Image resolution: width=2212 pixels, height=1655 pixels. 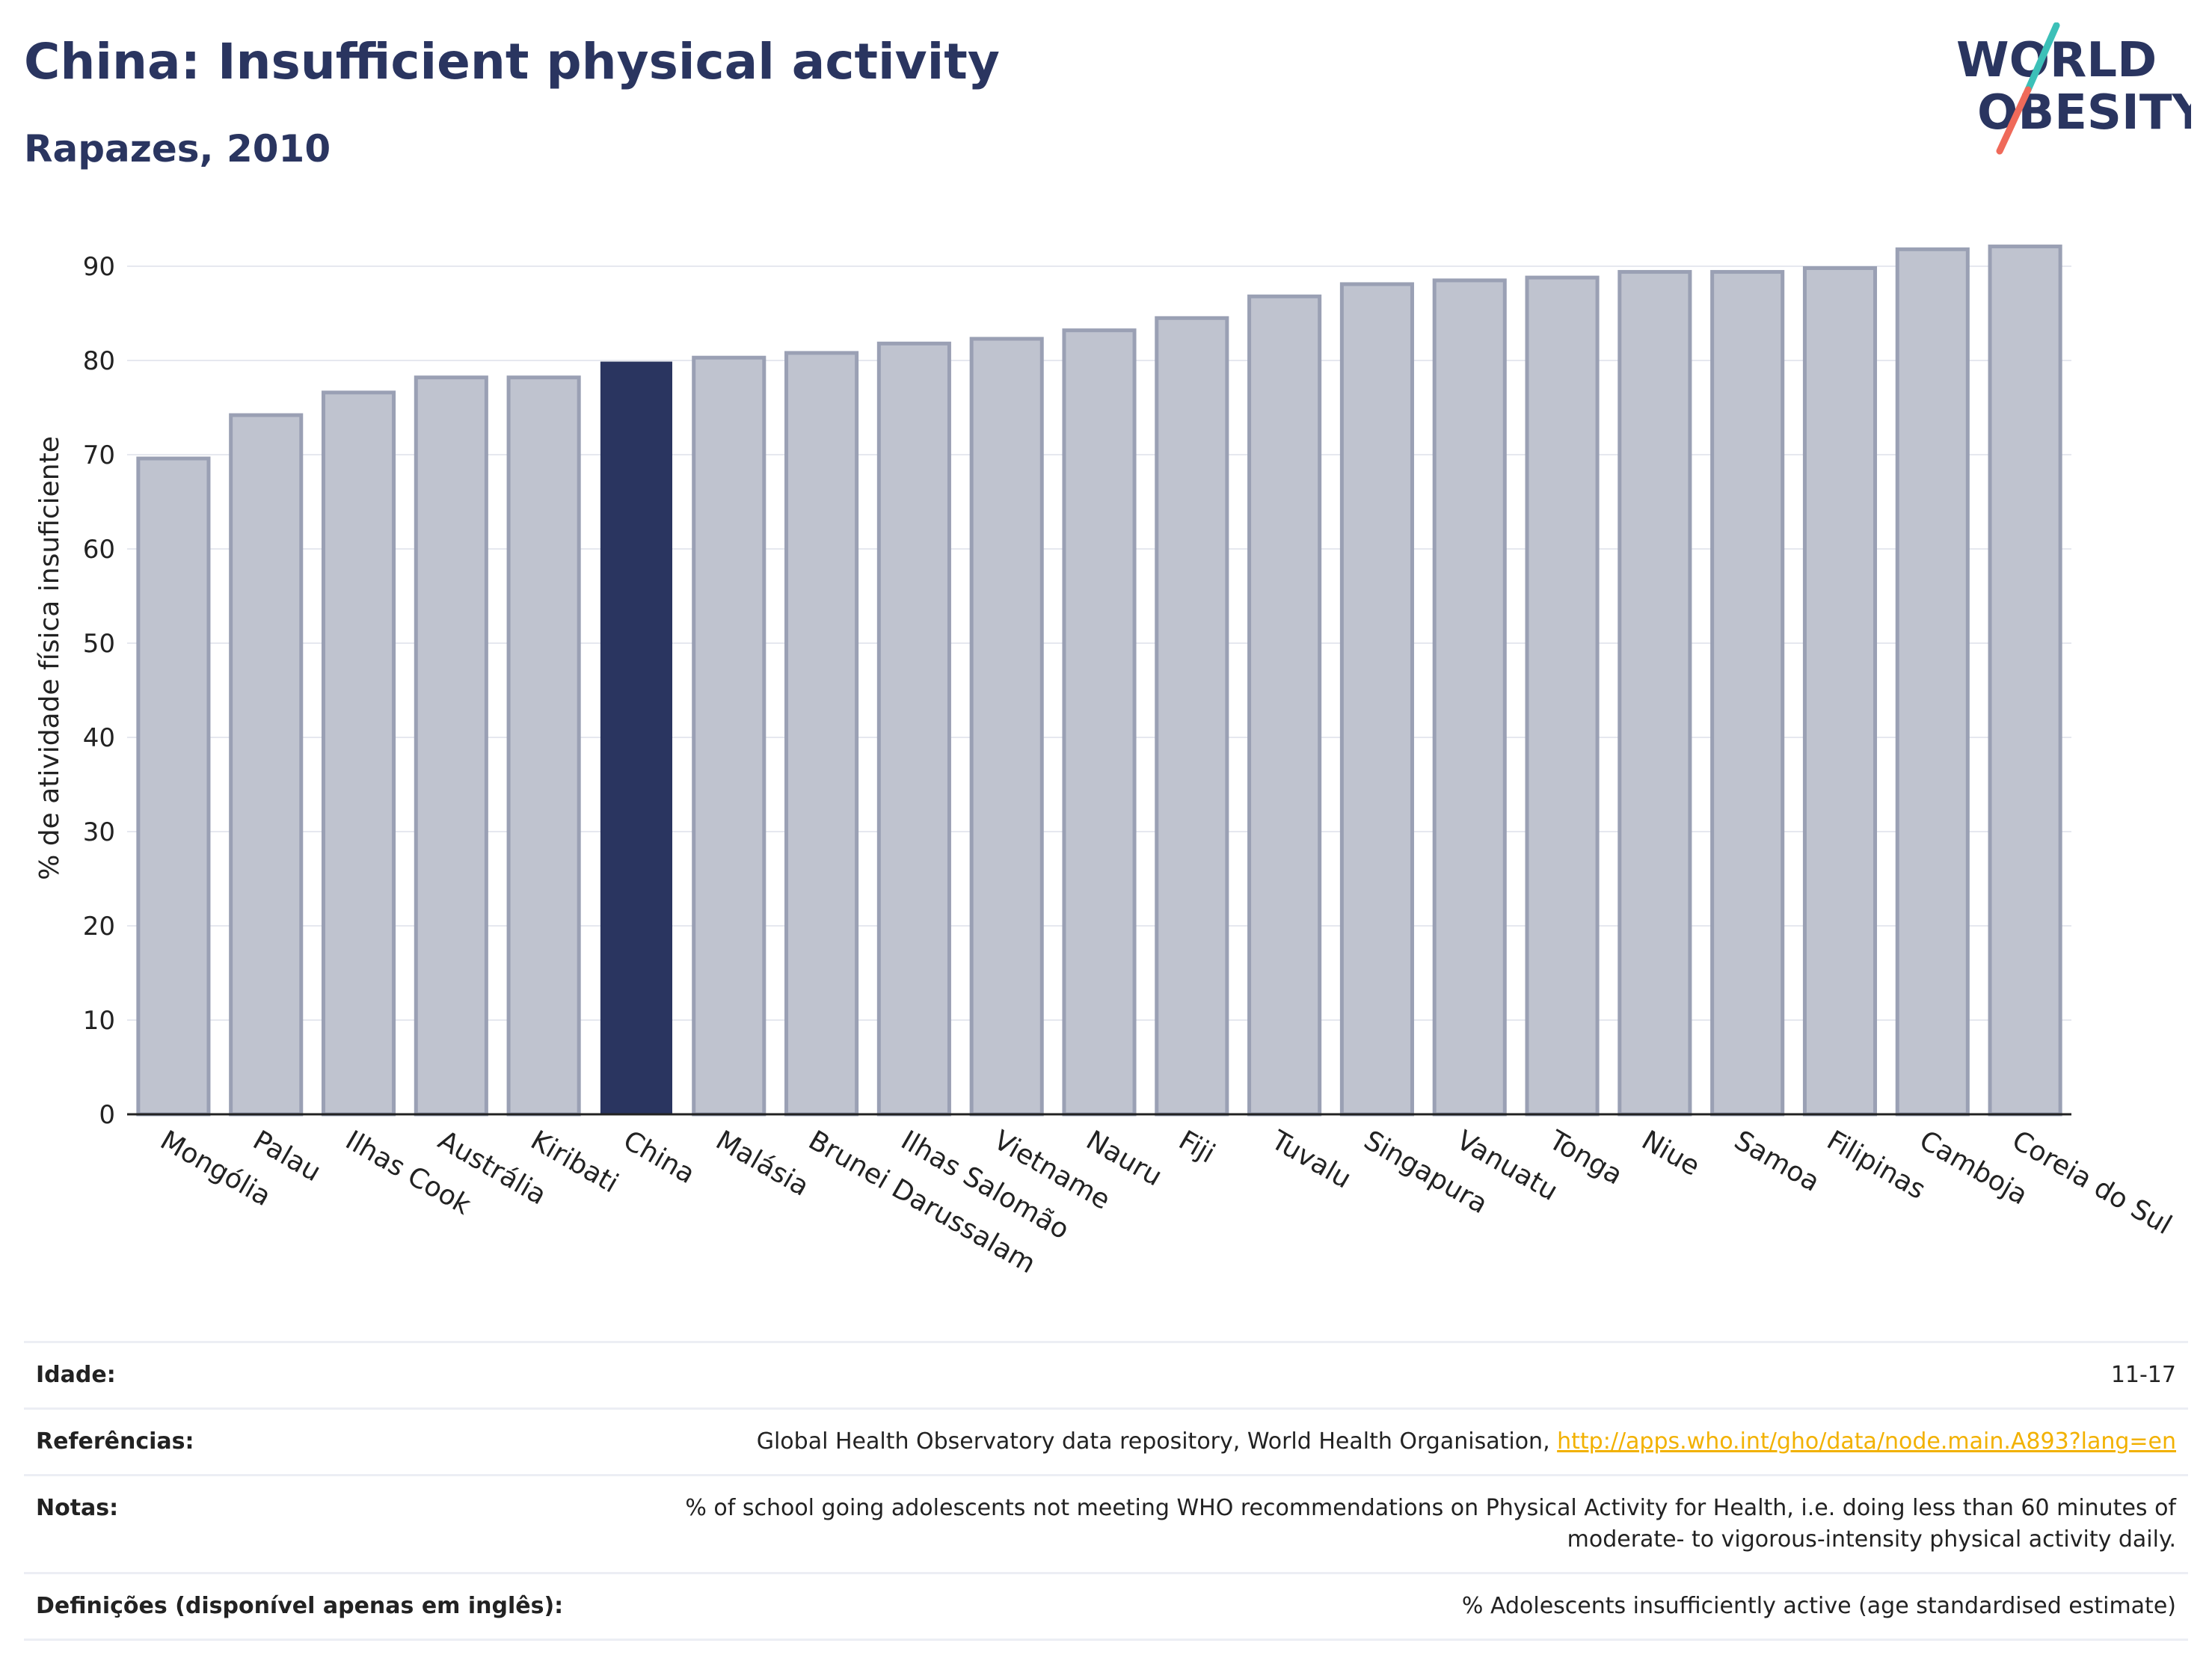 What do you see at coordinates (77, 1508) in the screenshot?
I see `notes-label: Notas:` at bounding box center [77, 1508].